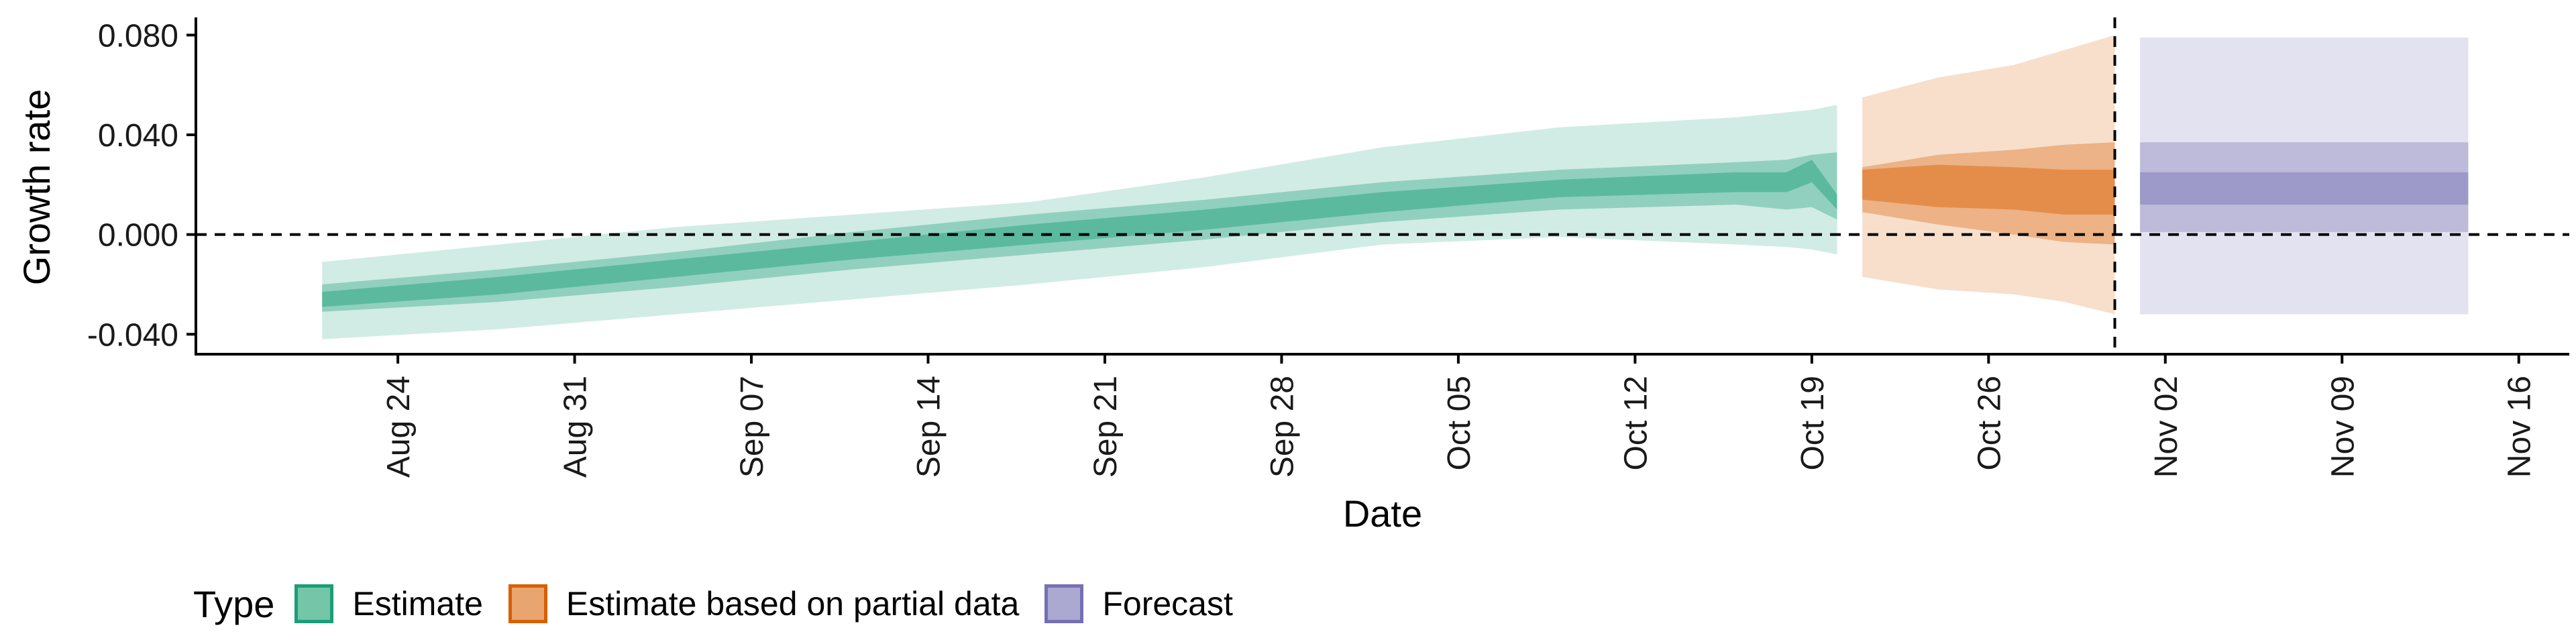  Describe the element at coordinates (417, 604) in the screenshot. I see `legend-label-estimate: Estimate` at that location.